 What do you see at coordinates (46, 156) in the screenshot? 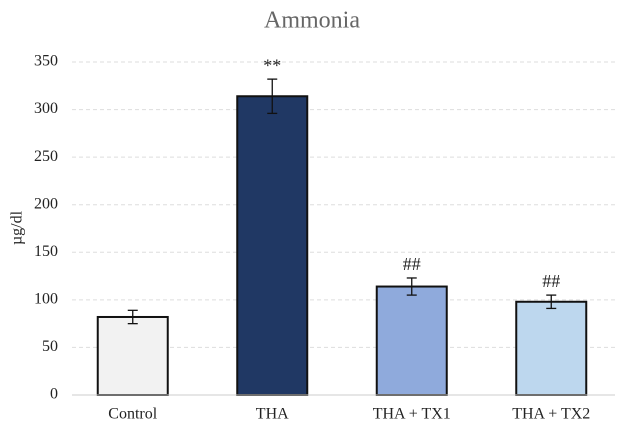
I see `y-tick-label: 250` at bounding box center [46, 156].